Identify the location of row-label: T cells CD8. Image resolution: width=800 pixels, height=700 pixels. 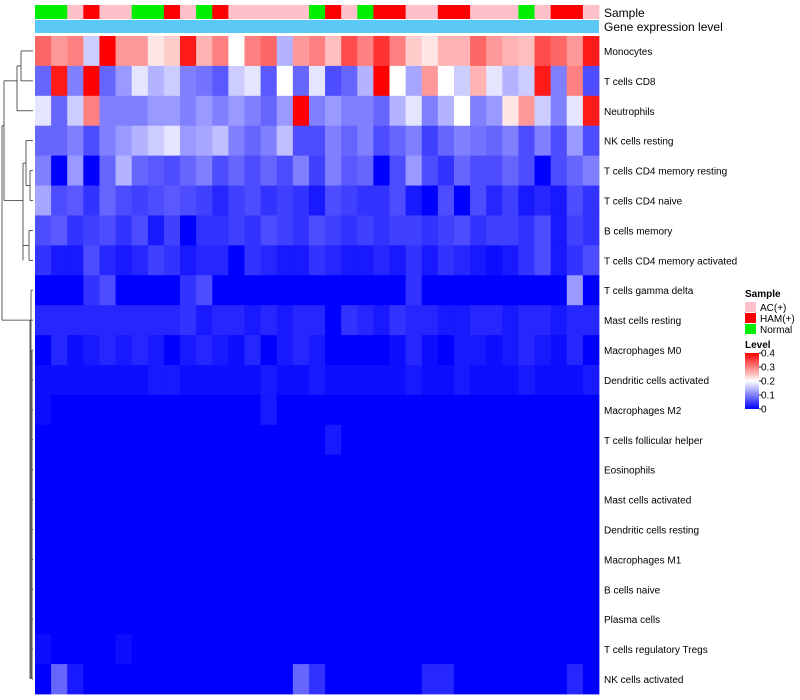
(630, 82).